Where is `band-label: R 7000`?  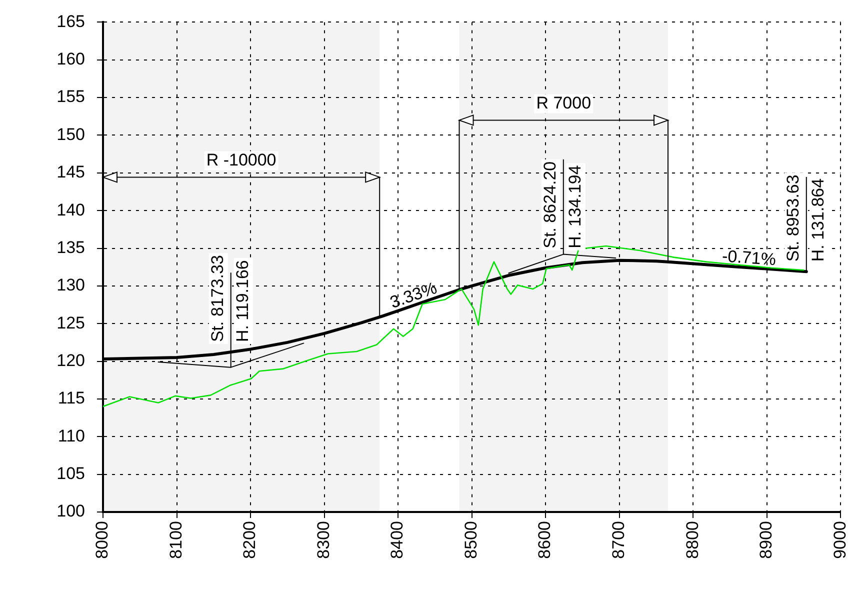 band-label: R 7000 is located at coordinates (564, 102).